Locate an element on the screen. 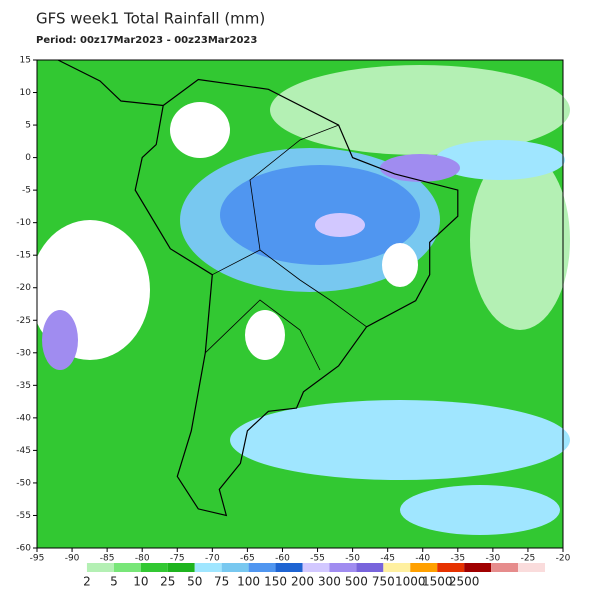 This screenshot has height=600, width=600. y-tick-label: -30 is located at coordinates (23, 353).